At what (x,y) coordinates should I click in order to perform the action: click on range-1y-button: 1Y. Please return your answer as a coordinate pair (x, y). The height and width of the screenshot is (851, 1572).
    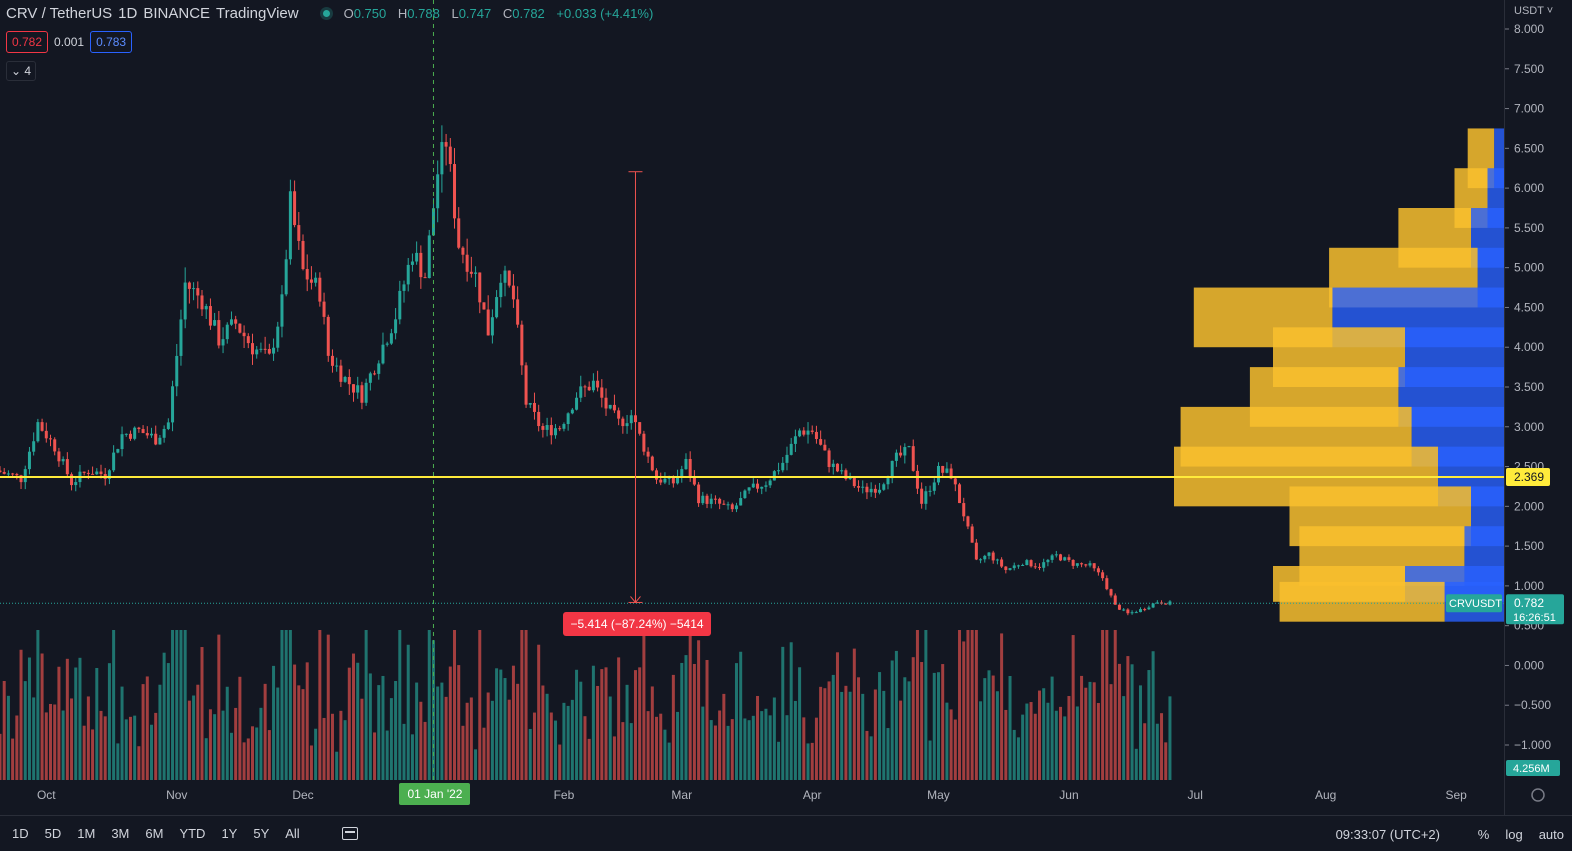
    Looking at the image, I should click on (229, 833).